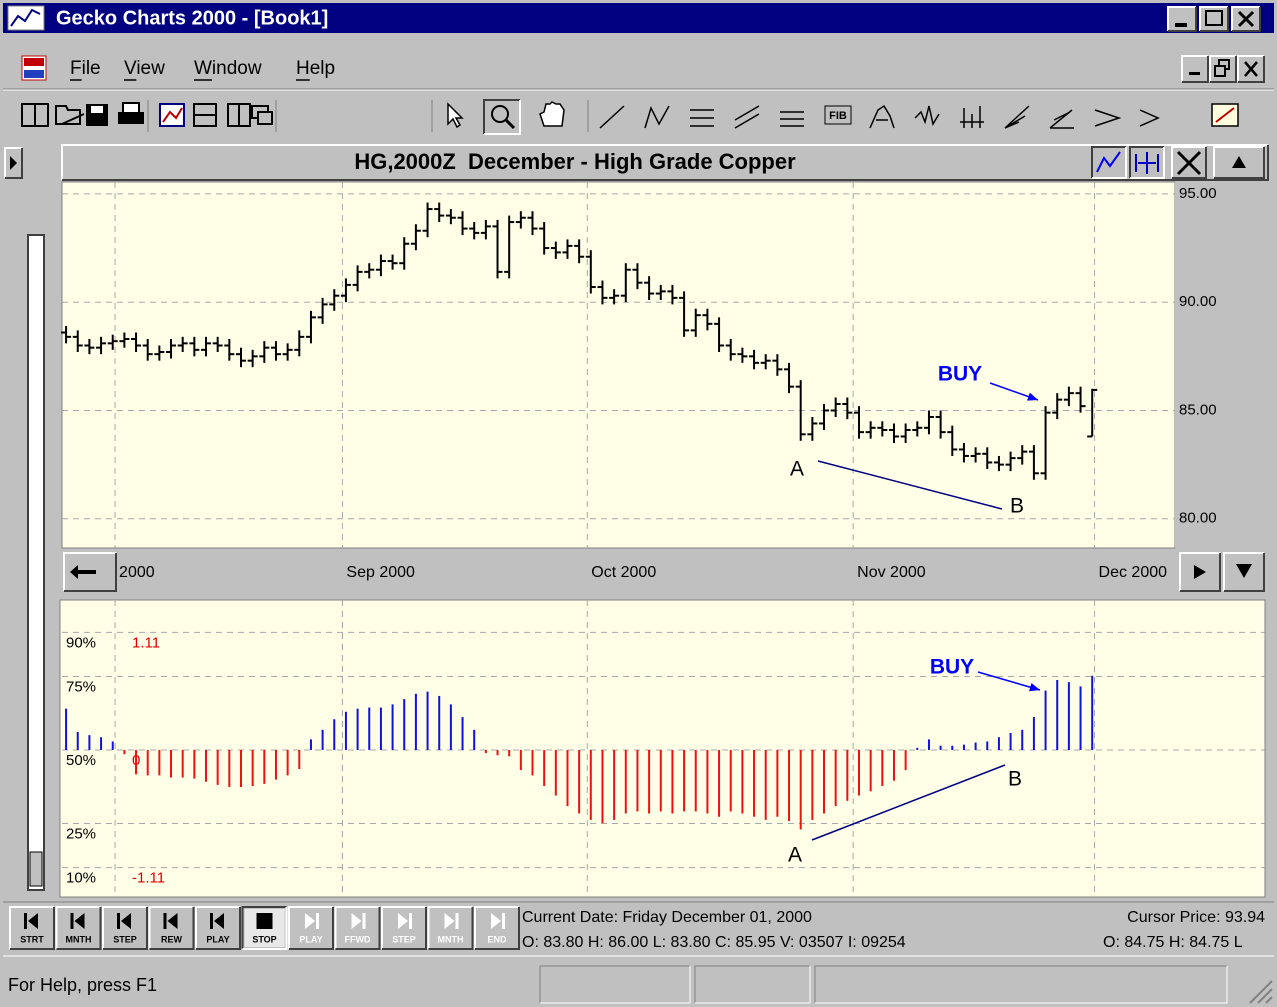 The width and height of the screenshot is (1277, 1007). What do you see at coordinates (192, 18) in the screenshot?
I see `window-title: Gecko Charts 2000 - [Book1]` at bounding box center [192, 18].